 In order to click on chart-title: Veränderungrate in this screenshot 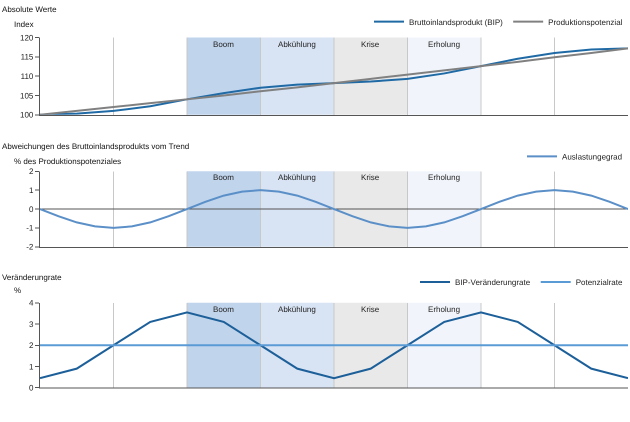, I will do `click(32, 277)`.